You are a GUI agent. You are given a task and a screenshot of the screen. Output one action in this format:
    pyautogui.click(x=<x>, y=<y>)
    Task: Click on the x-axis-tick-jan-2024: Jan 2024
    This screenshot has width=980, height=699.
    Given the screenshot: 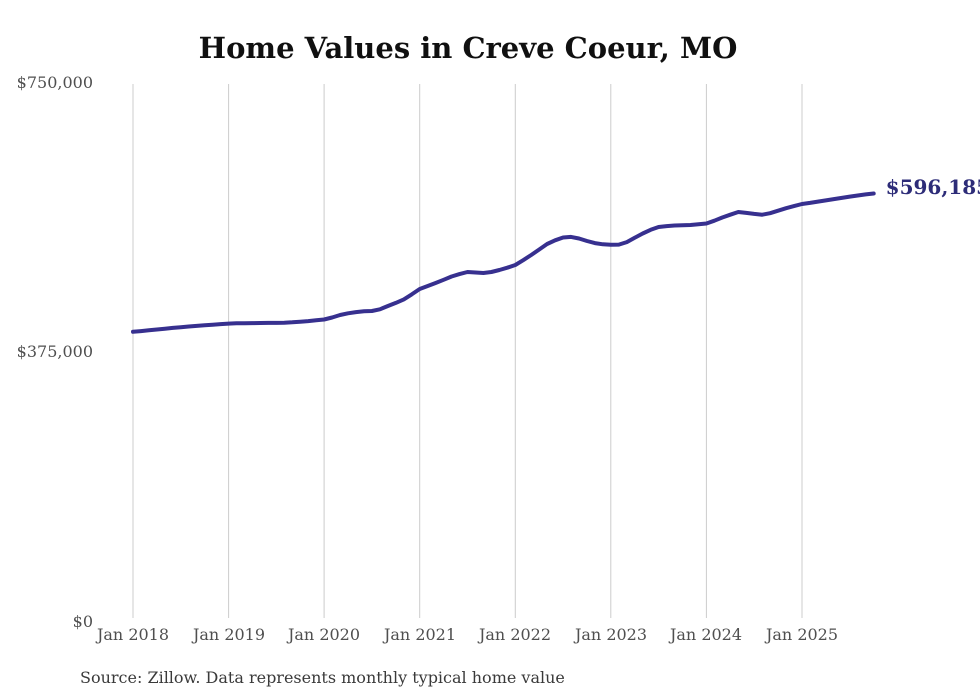 What is the action you would take?
    pyautogui.click(x=706, y=634)
    